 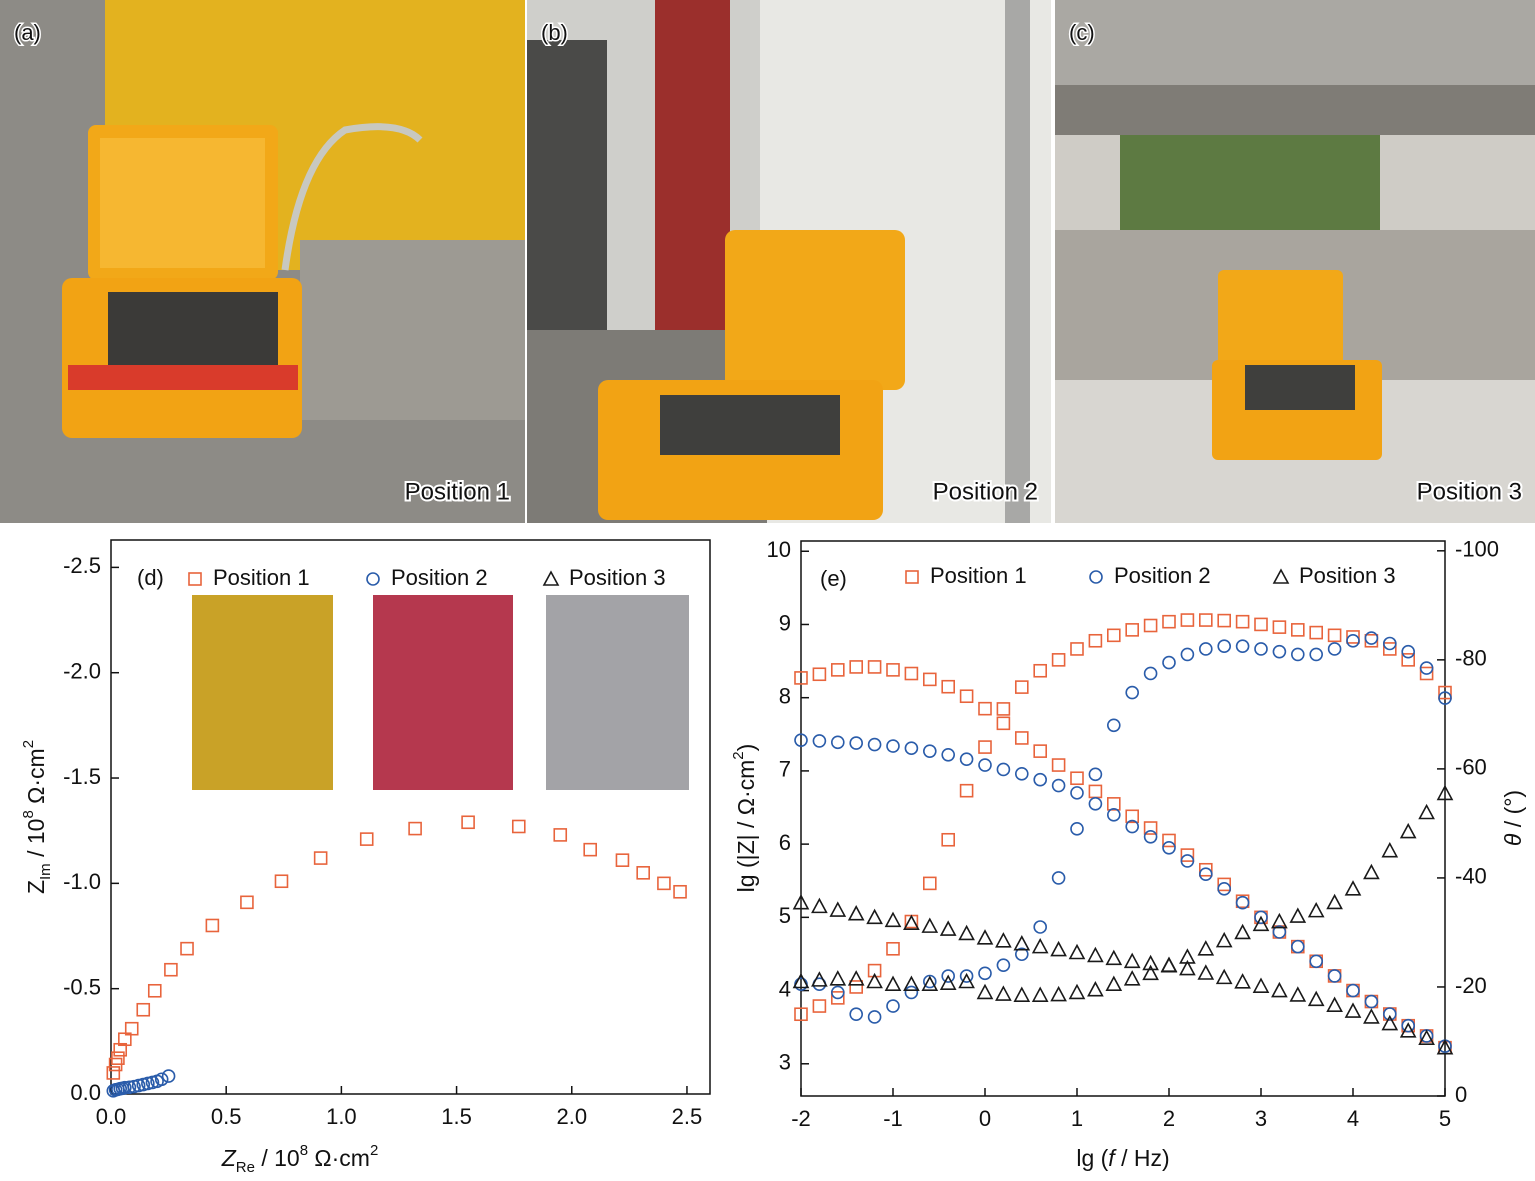 I want to click on inset-photo, so click(x=443, y=692).